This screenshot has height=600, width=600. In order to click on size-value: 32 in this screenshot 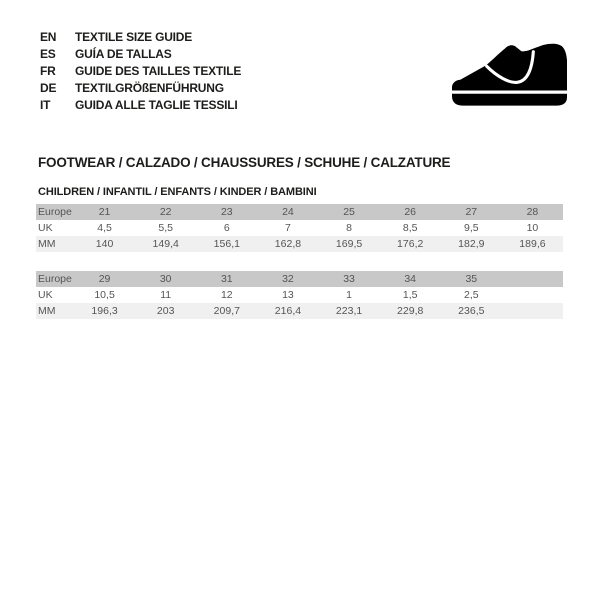, I will do `click(288, 279)`.